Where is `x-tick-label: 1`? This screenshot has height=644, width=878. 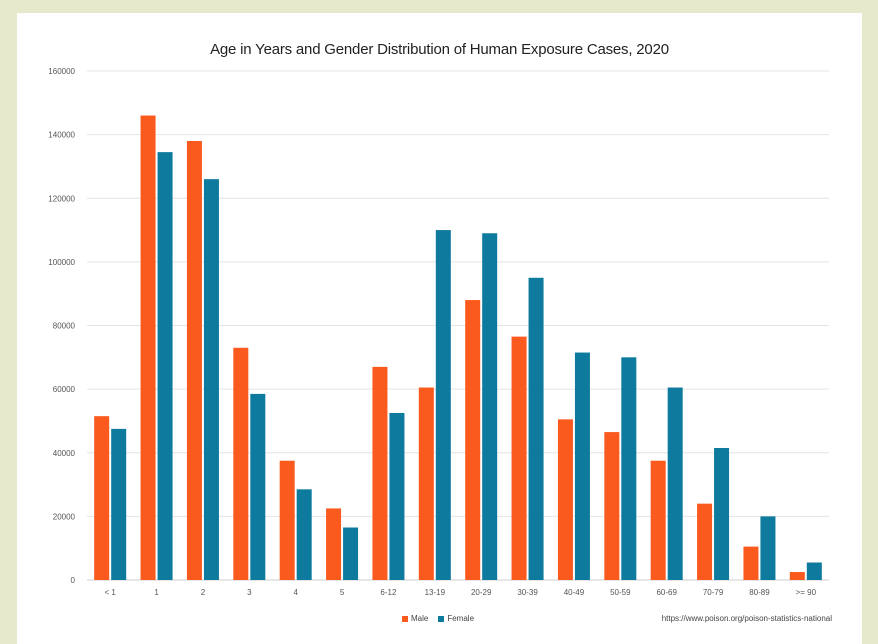
x-tick-label: 1 is located at coordinates (156, 592).